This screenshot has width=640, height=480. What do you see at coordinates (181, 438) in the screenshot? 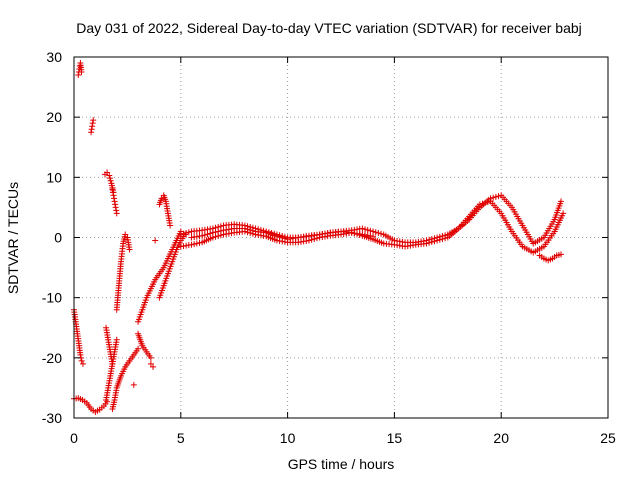
I see `x-tick-label: 5` at bounding box center [181, 438].